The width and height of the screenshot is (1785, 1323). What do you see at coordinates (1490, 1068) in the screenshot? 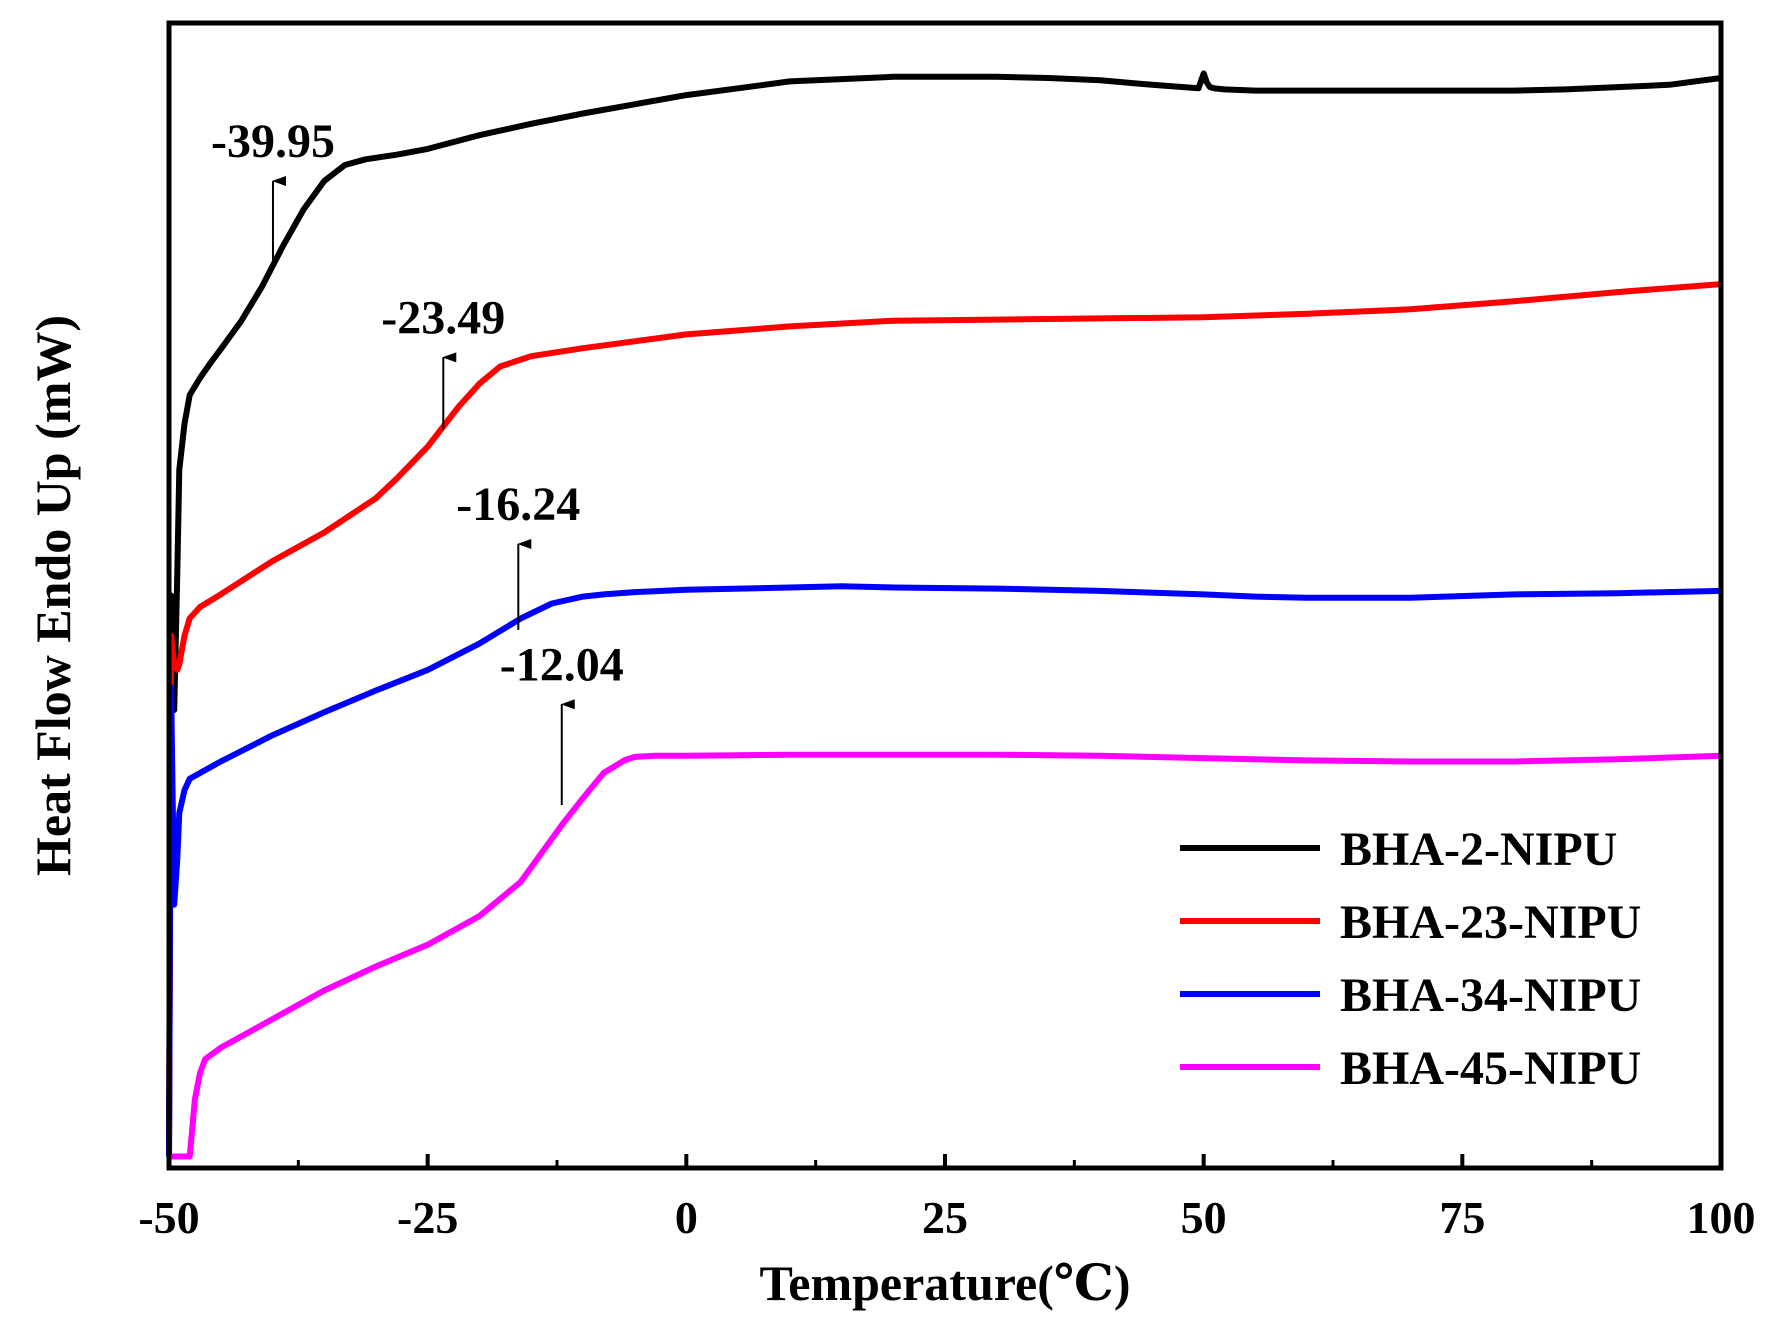
I see `legend-label-4: BHA-45-NIPU` at bounding box center [1490, 1068].